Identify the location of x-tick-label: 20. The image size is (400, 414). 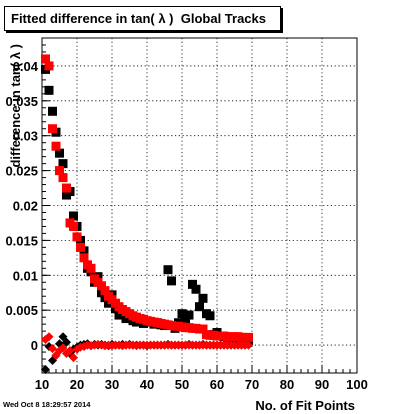
(77, 384).